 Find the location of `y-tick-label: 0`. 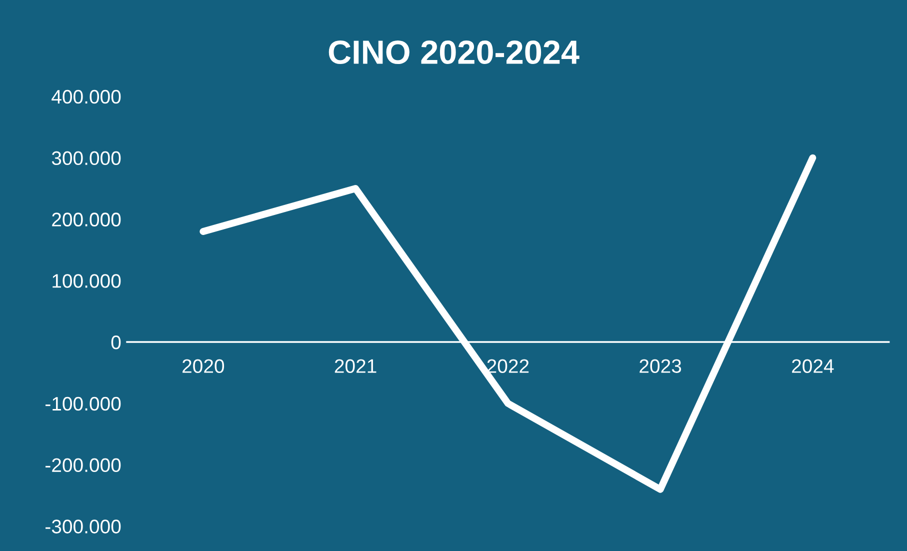

y-tick-label: 0 is located at coordinates (116, 342).